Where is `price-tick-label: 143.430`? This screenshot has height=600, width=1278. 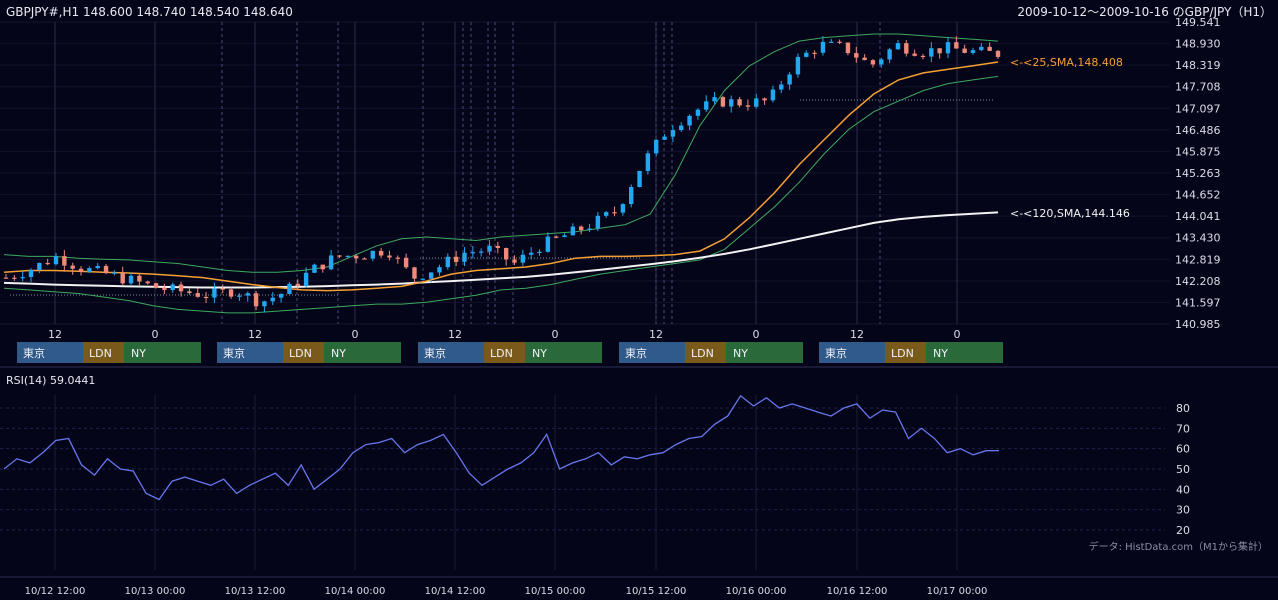 price-tick-label: 143.430 is located at coordinates (1198, 238).